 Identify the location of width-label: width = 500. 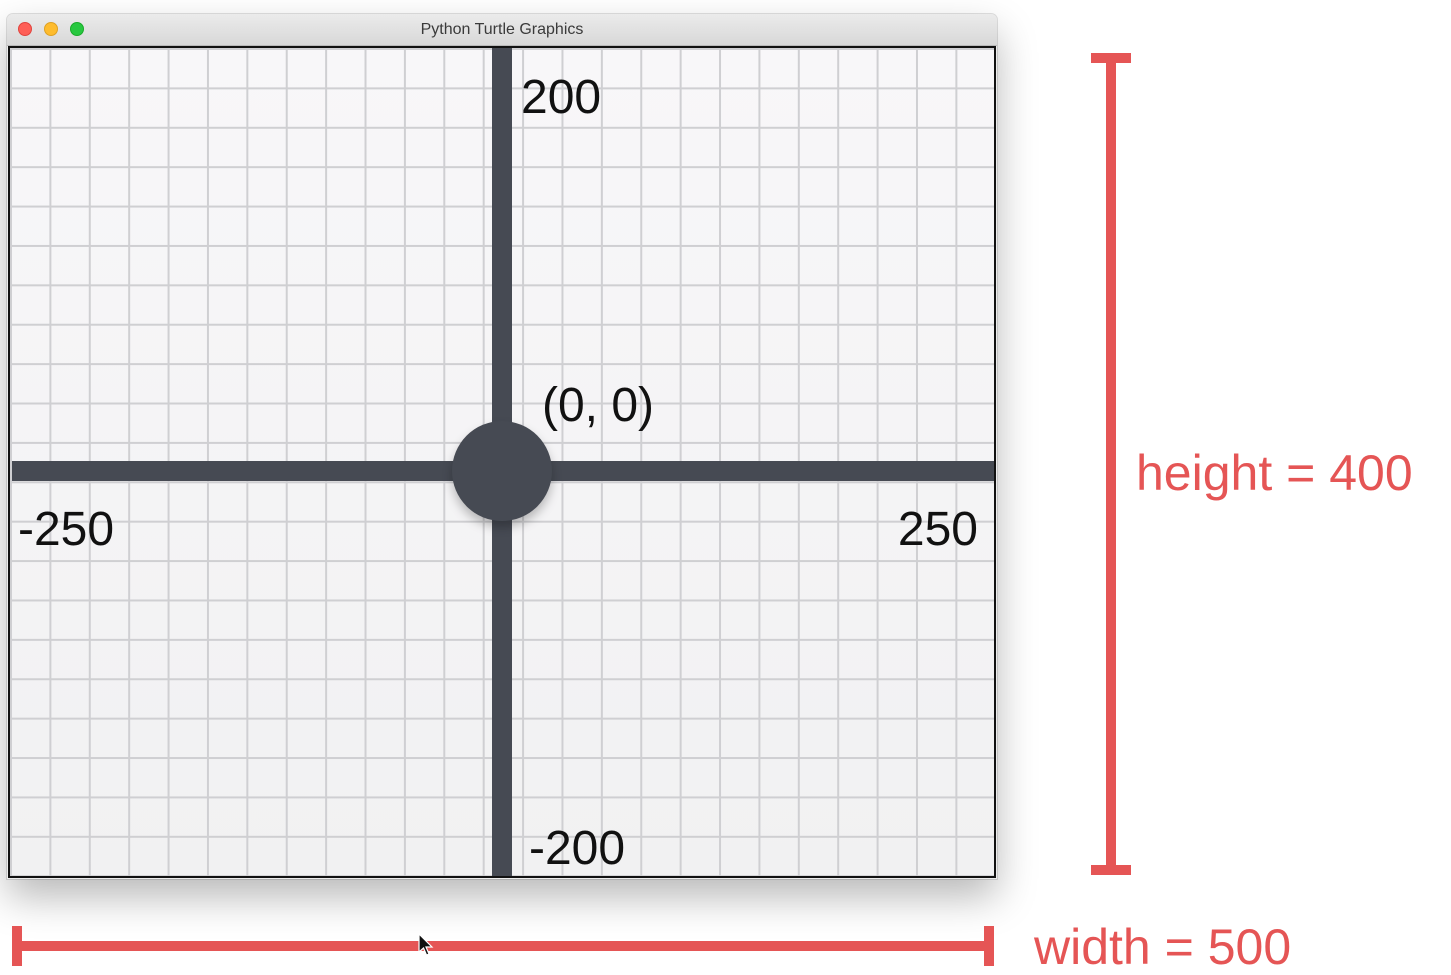
(1163, 947).